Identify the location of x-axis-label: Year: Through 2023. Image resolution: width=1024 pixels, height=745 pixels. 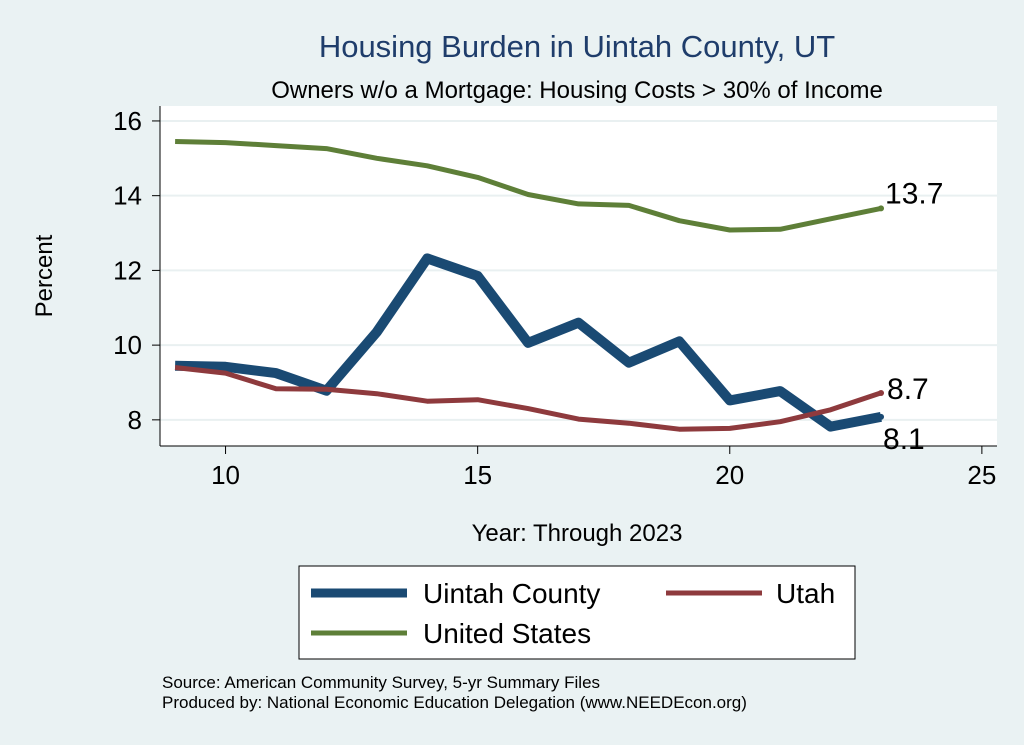
(577, 533).